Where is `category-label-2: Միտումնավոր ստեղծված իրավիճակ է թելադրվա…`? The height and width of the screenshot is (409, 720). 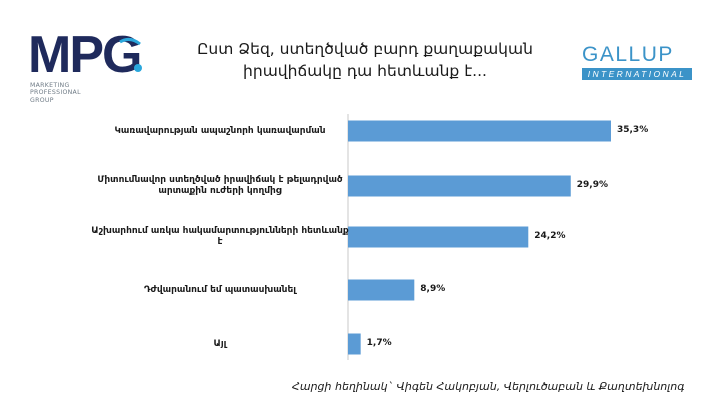 category-label-2: Միտումնավոր ստեղծված իրավիճակ է թելադրվա… is located at coordinates (220, 185).